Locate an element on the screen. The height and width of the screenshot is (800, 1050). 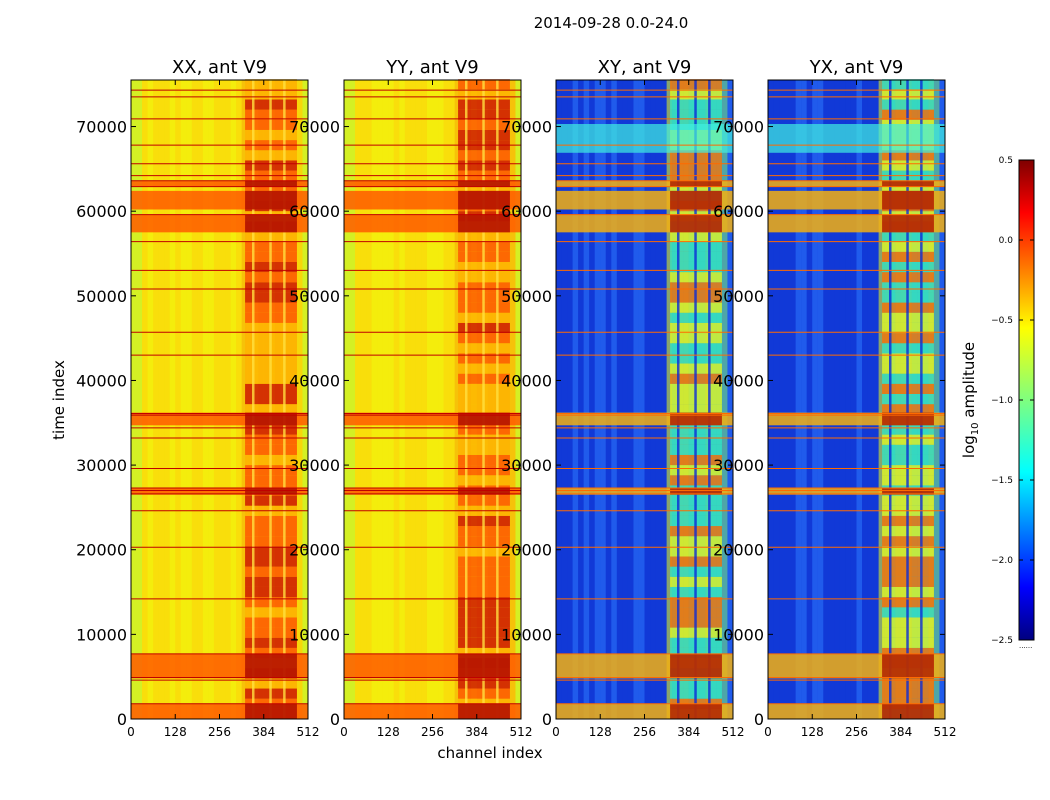
colorbar-ticks: 0.5 0.0 −0.5 −1.0 −1.5 −2.0 −2.5 is located at coordinates (1012, 401).